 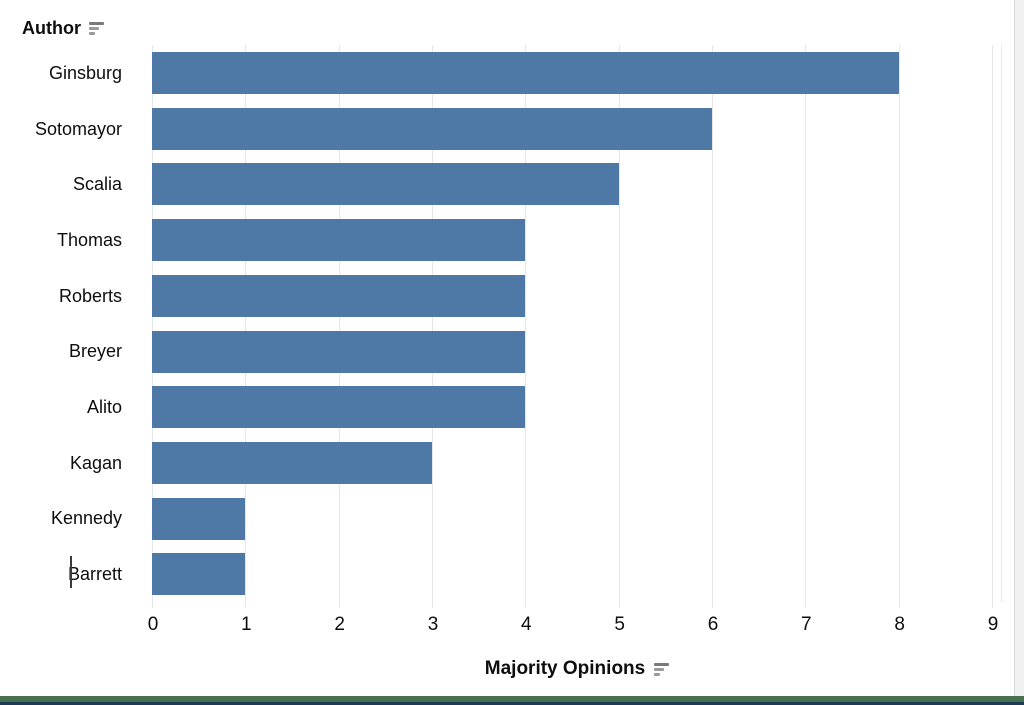 I want to click on category-label: Scalia, so click(x=97, y=184).